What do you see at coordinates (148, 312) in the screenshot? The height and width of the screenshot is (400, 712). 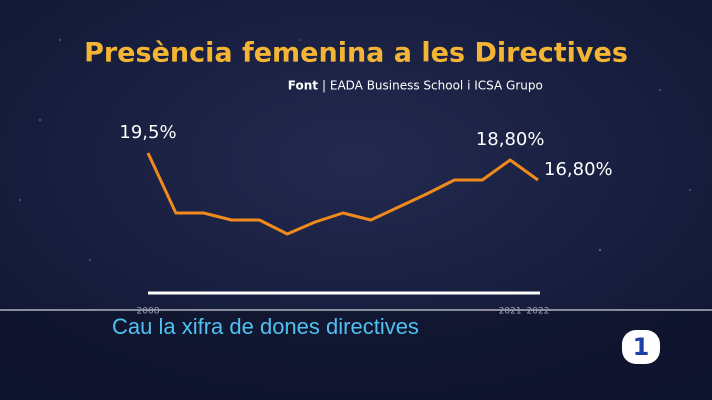 I see `x-tick-label: 2008` at bounding box center [148, 312].